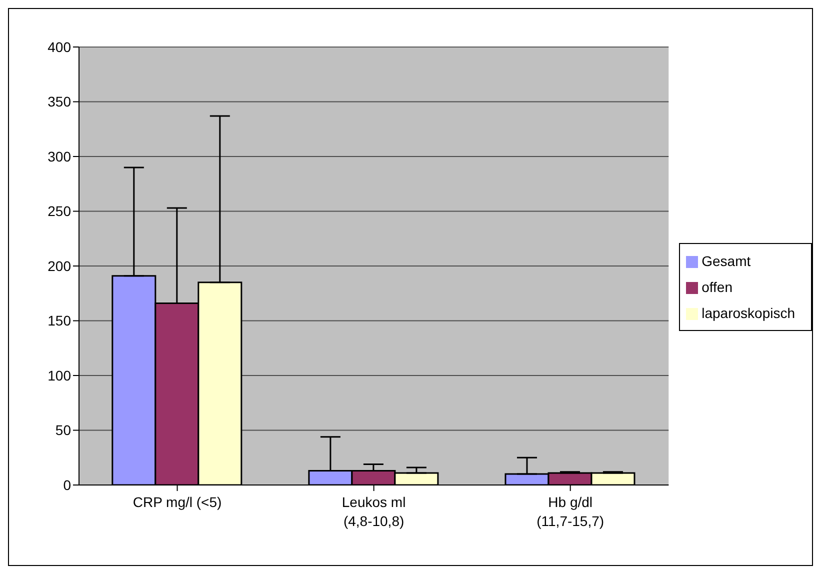 This screenshot has height=574, width=821. What do you see at coordinates (570, 511) in the screenshot?
I see `x-tick-label: Hb g/dl (11,7-15,7)` at bounding box center [570, 511].